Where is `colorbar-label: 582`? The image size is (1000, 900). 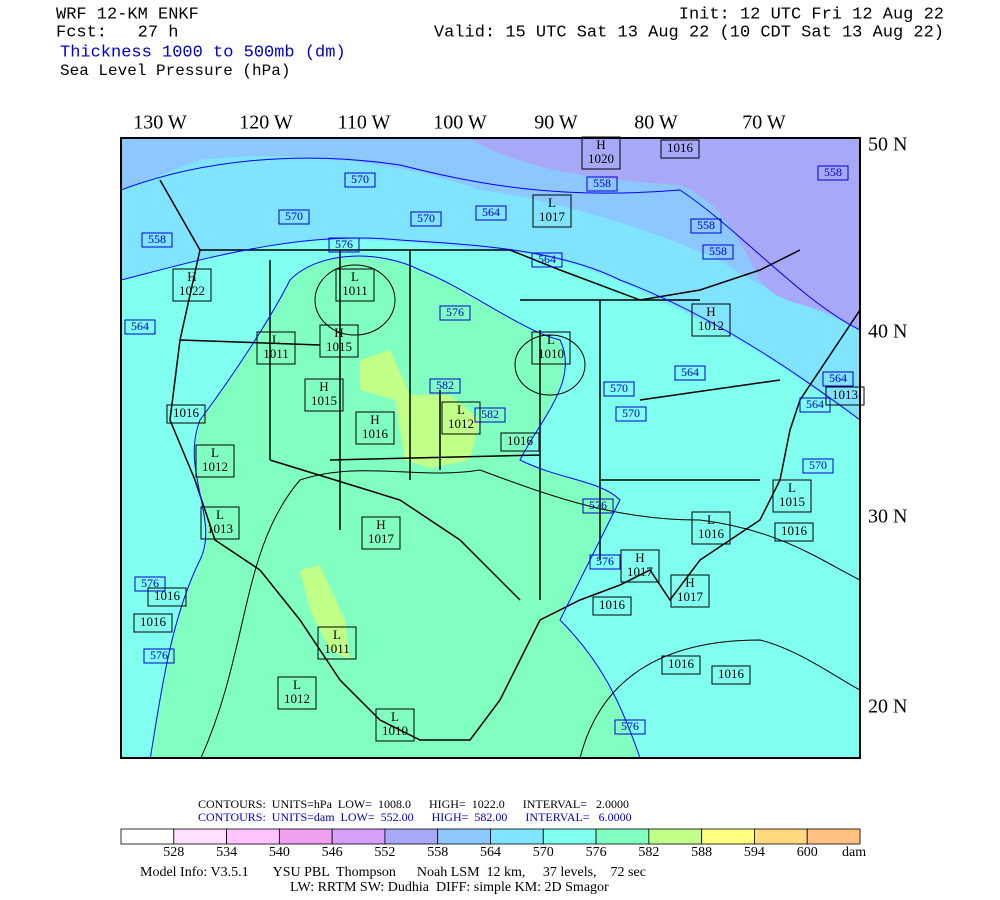 colorbar-label: 582 is located at coordinates (648, 852).